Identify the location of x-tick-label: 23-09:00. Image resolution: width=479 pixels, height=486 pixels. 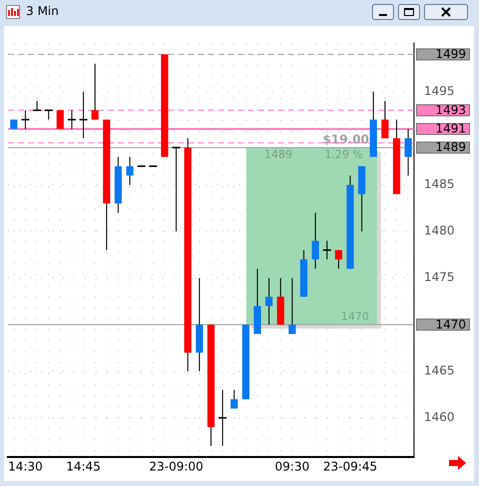
(176, 466).